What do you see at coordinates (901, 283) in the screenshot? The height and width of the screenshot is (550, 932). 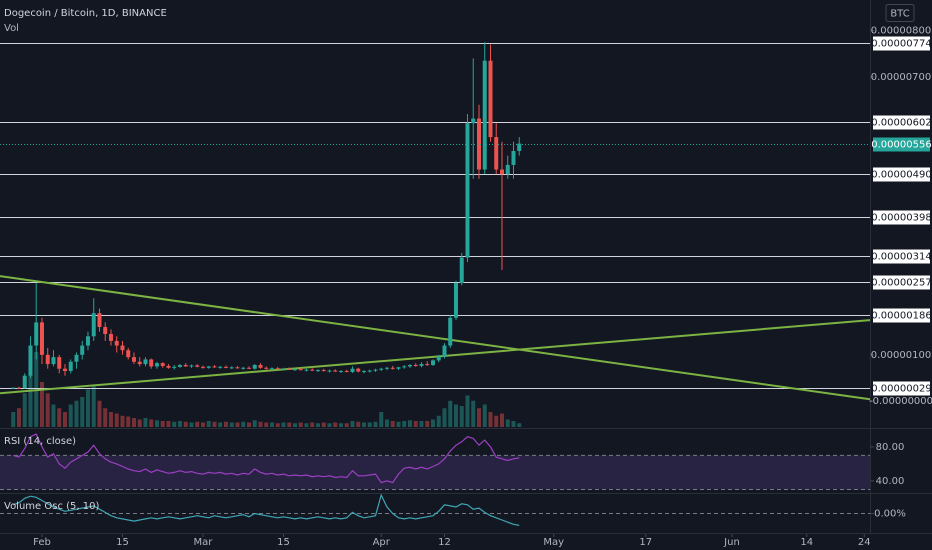 I see `level-label: 0.00000257` at bounding box center [901, 283].